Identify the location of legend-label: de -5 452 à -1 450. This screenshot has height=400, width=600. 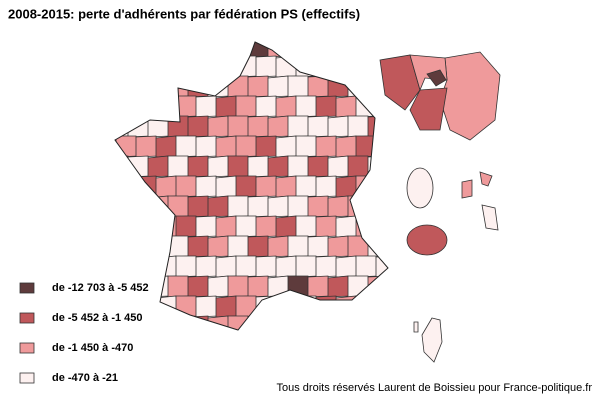
(97, 318).